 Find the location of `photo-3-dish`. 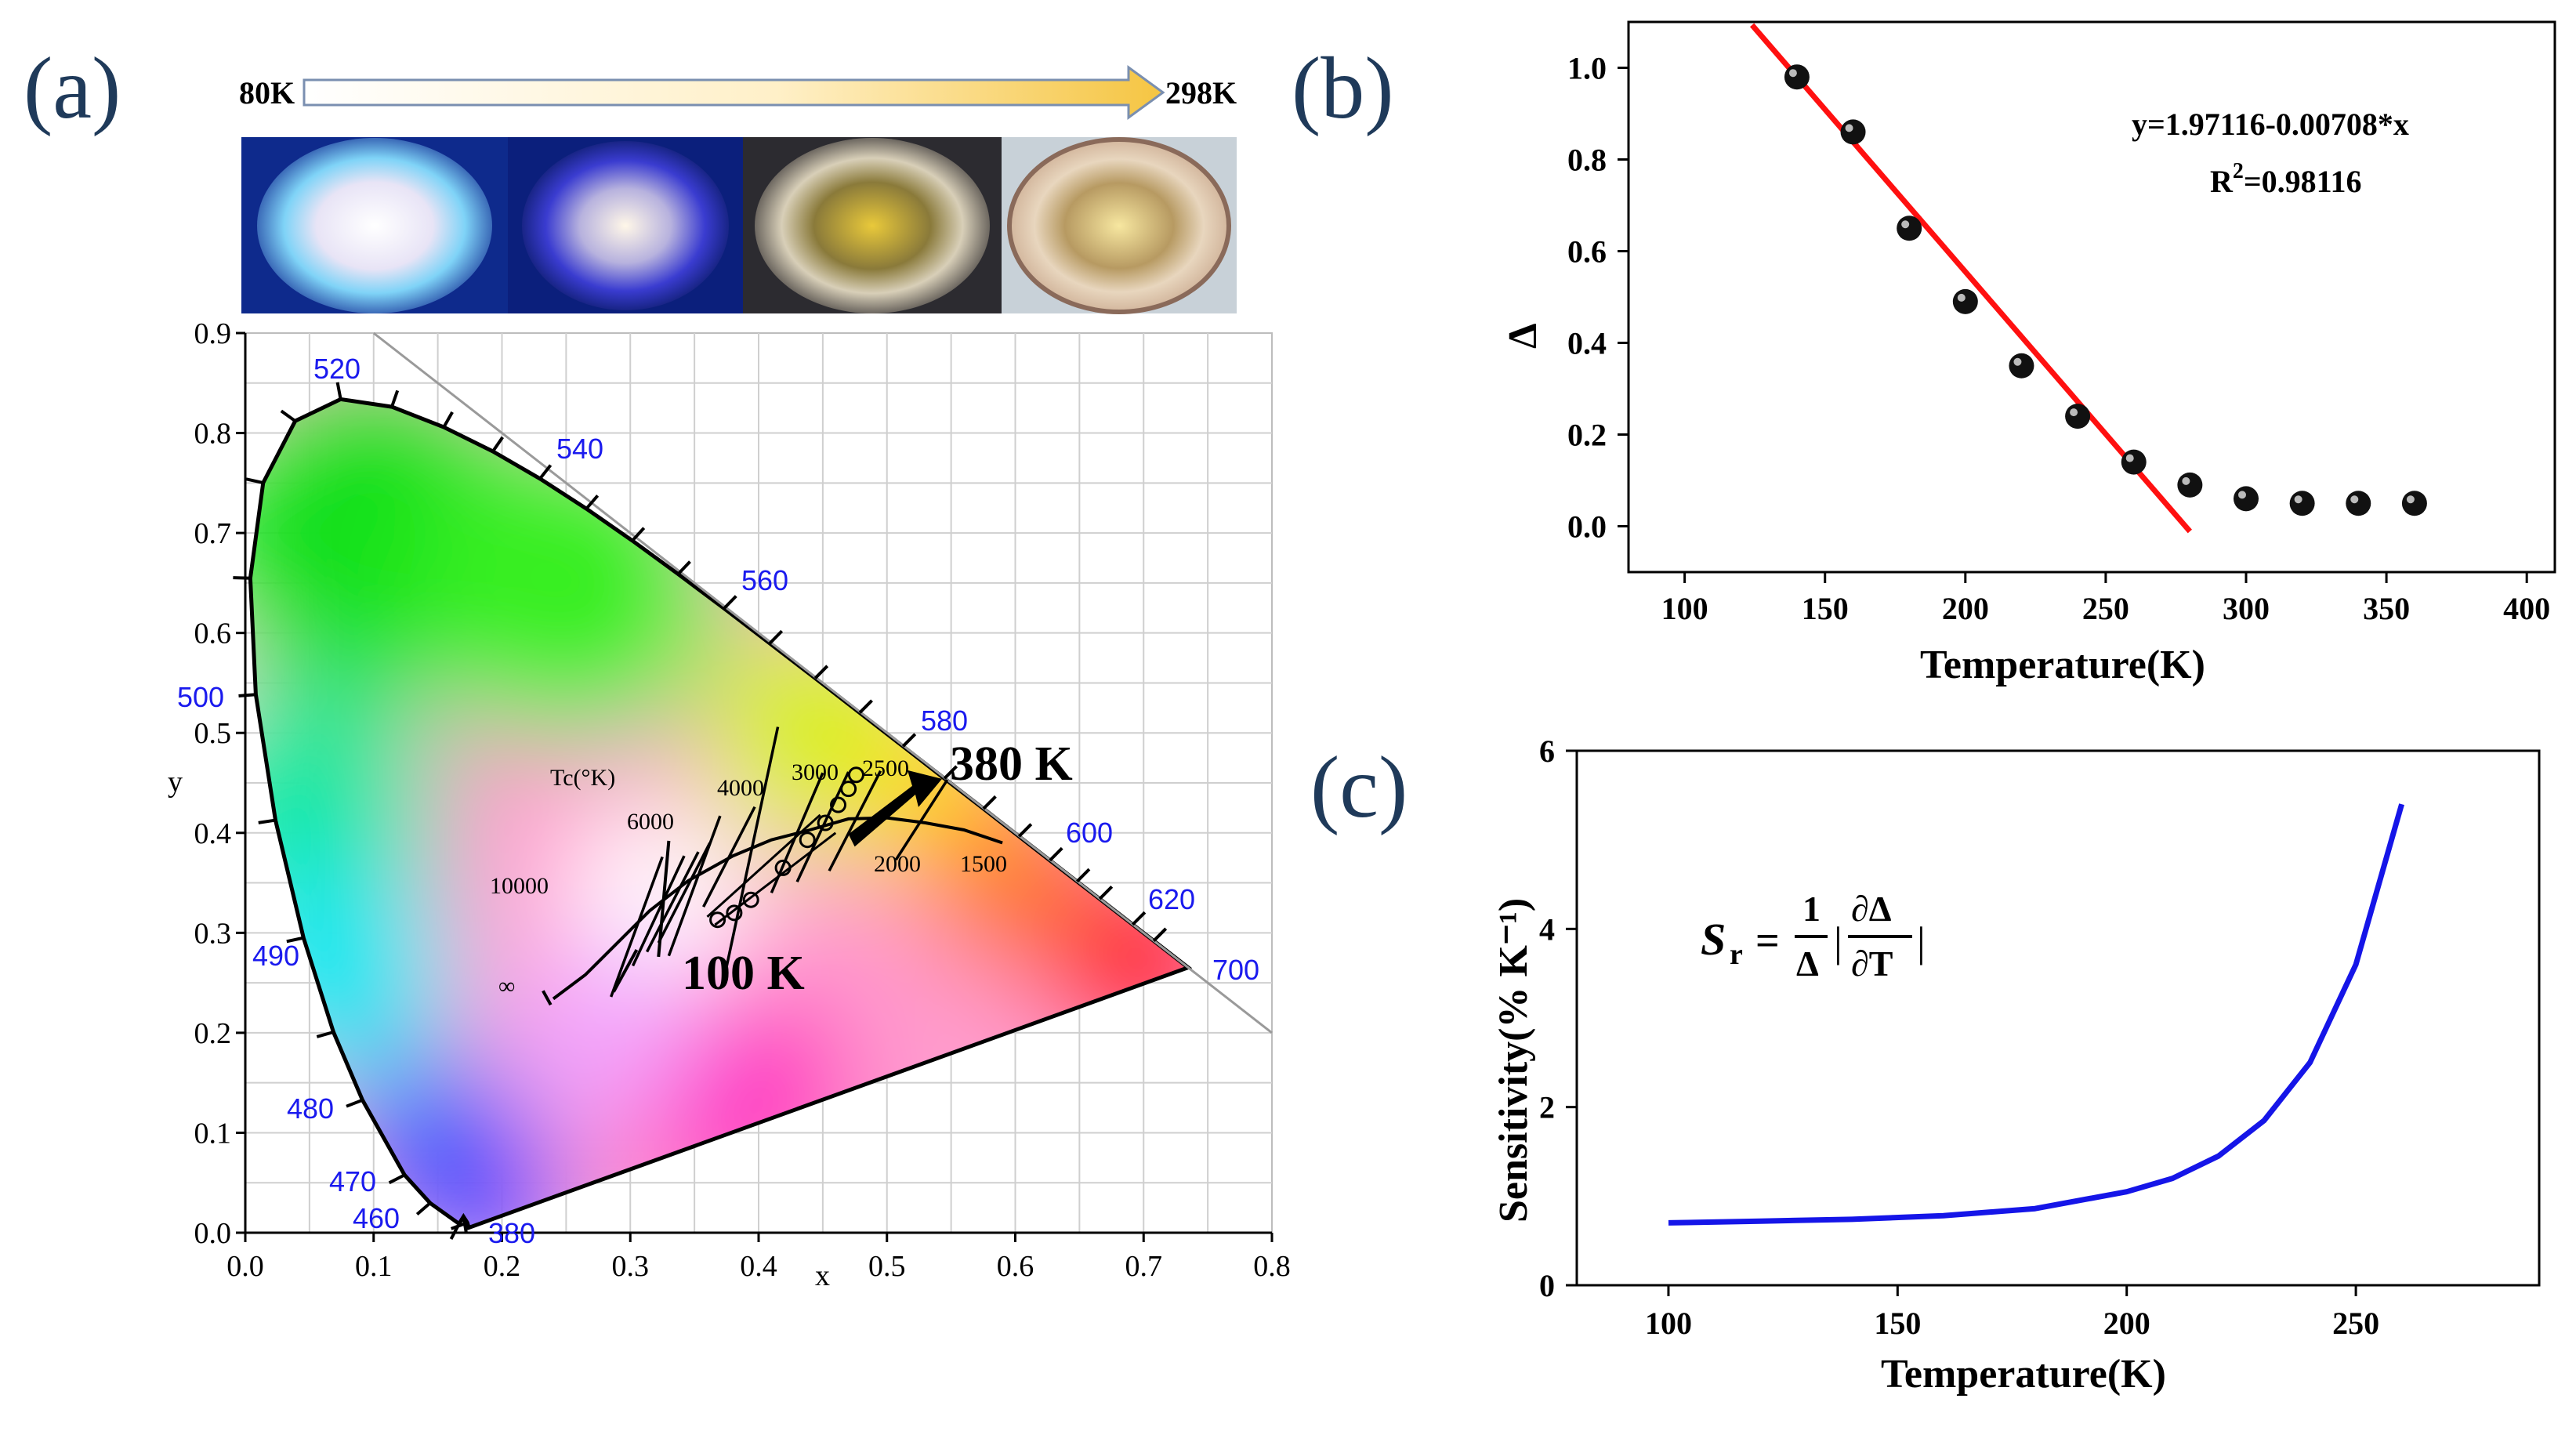

photo-3-dish is located at coordinates (872, 225).